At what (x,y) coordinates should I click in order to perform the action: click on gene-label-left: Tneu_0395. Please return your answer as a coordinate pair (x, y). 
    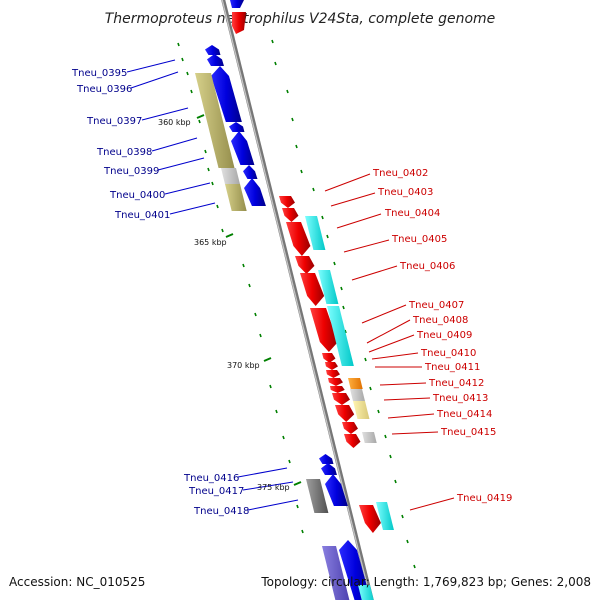
    Looking at the image, I should click on (99, 73).